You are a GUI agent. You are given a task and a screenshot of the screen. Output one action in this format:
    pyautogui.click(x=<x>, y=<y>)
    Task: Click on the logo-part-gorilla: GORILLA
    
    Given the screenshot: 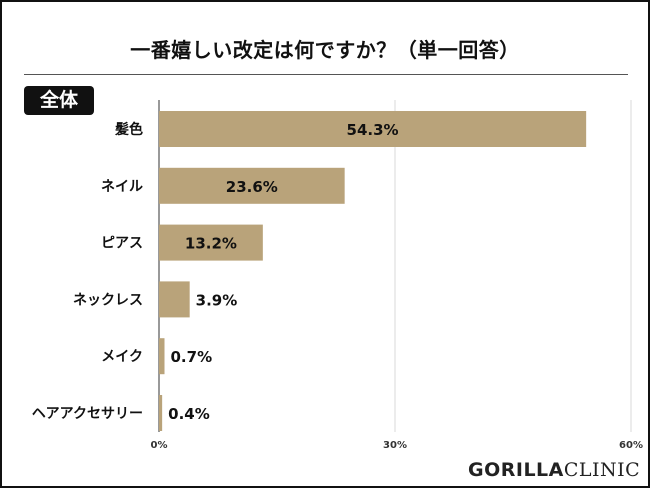 What is the action you would take?
    pyautogui.click(x=516, y=470)
    